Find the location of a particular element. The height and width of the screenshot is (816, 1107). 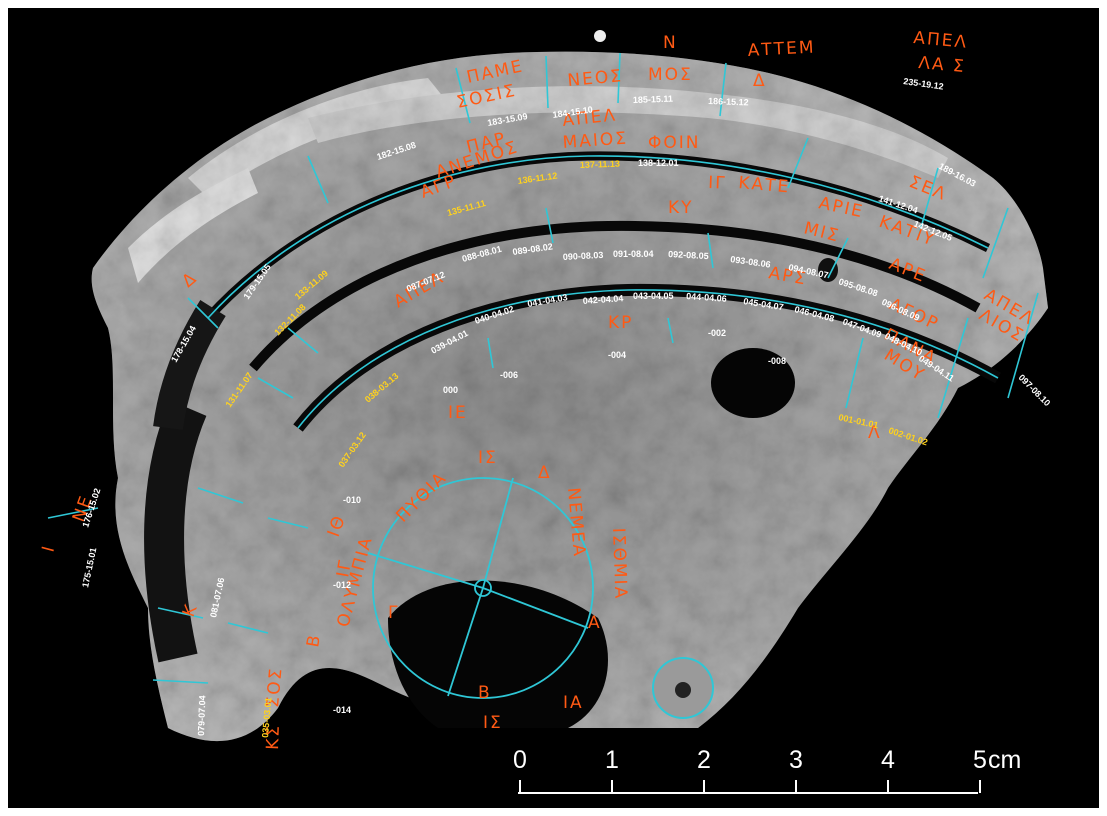

ref-label-white: 090-08.03 is located at coordinates (583, 256).